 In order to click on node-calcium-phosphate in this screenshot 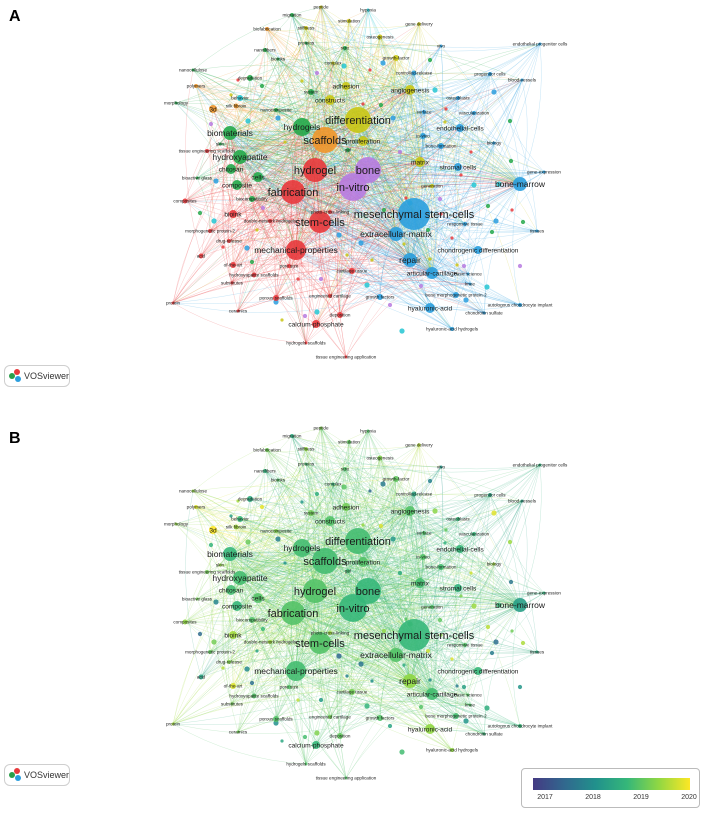, I will do `click(316, 324)`.